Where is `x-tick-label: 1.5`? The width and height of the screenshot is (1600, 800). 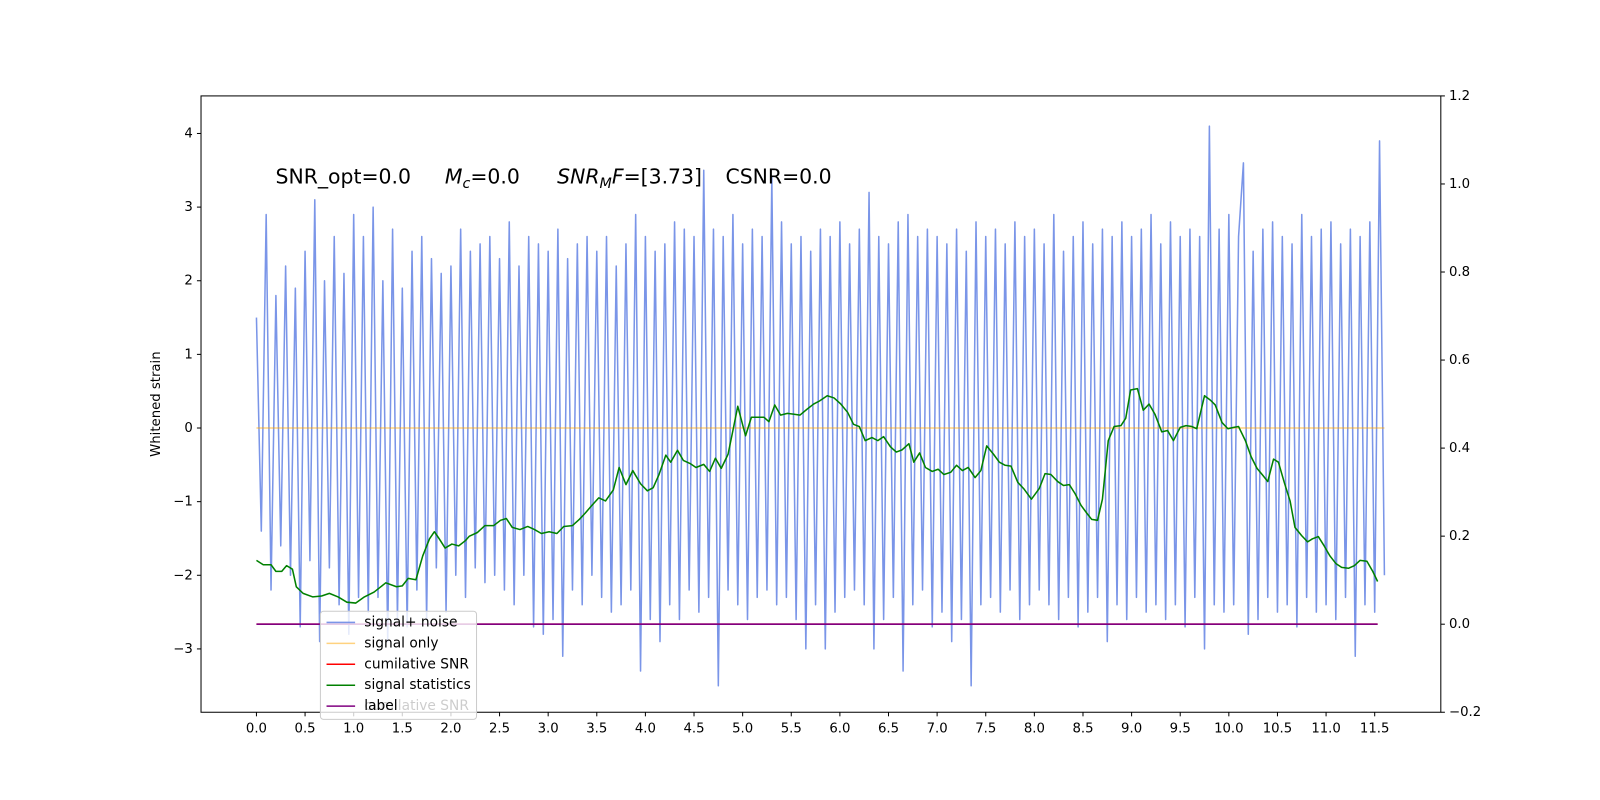
x-tick-label: 1.5 is located at coordinates (402, 729).